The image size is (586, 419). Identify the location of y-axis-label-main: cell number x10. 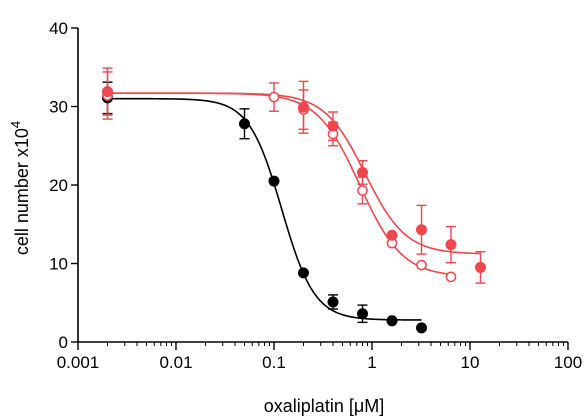
(22, 191).